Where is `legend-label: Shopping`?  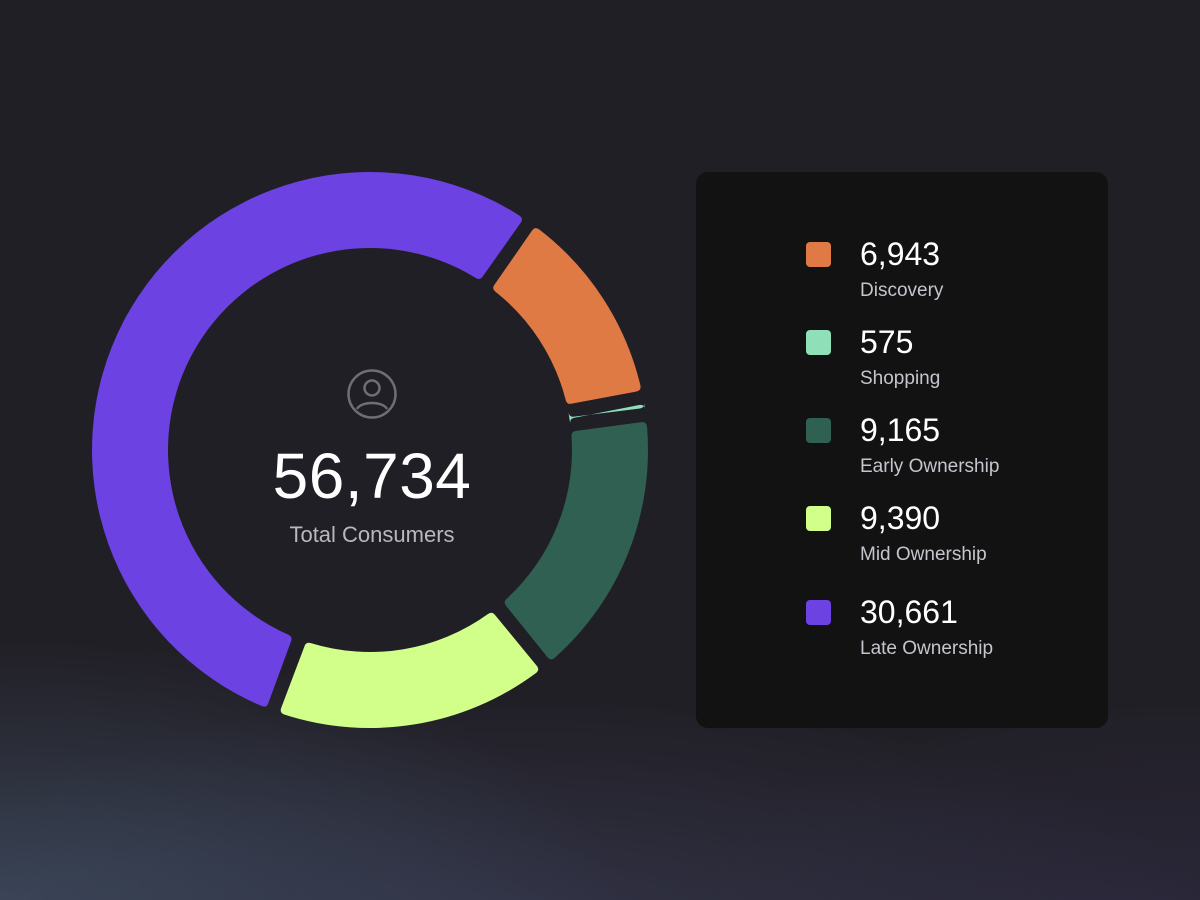 legend-label: Shopping is located at coordinates (900, 378).